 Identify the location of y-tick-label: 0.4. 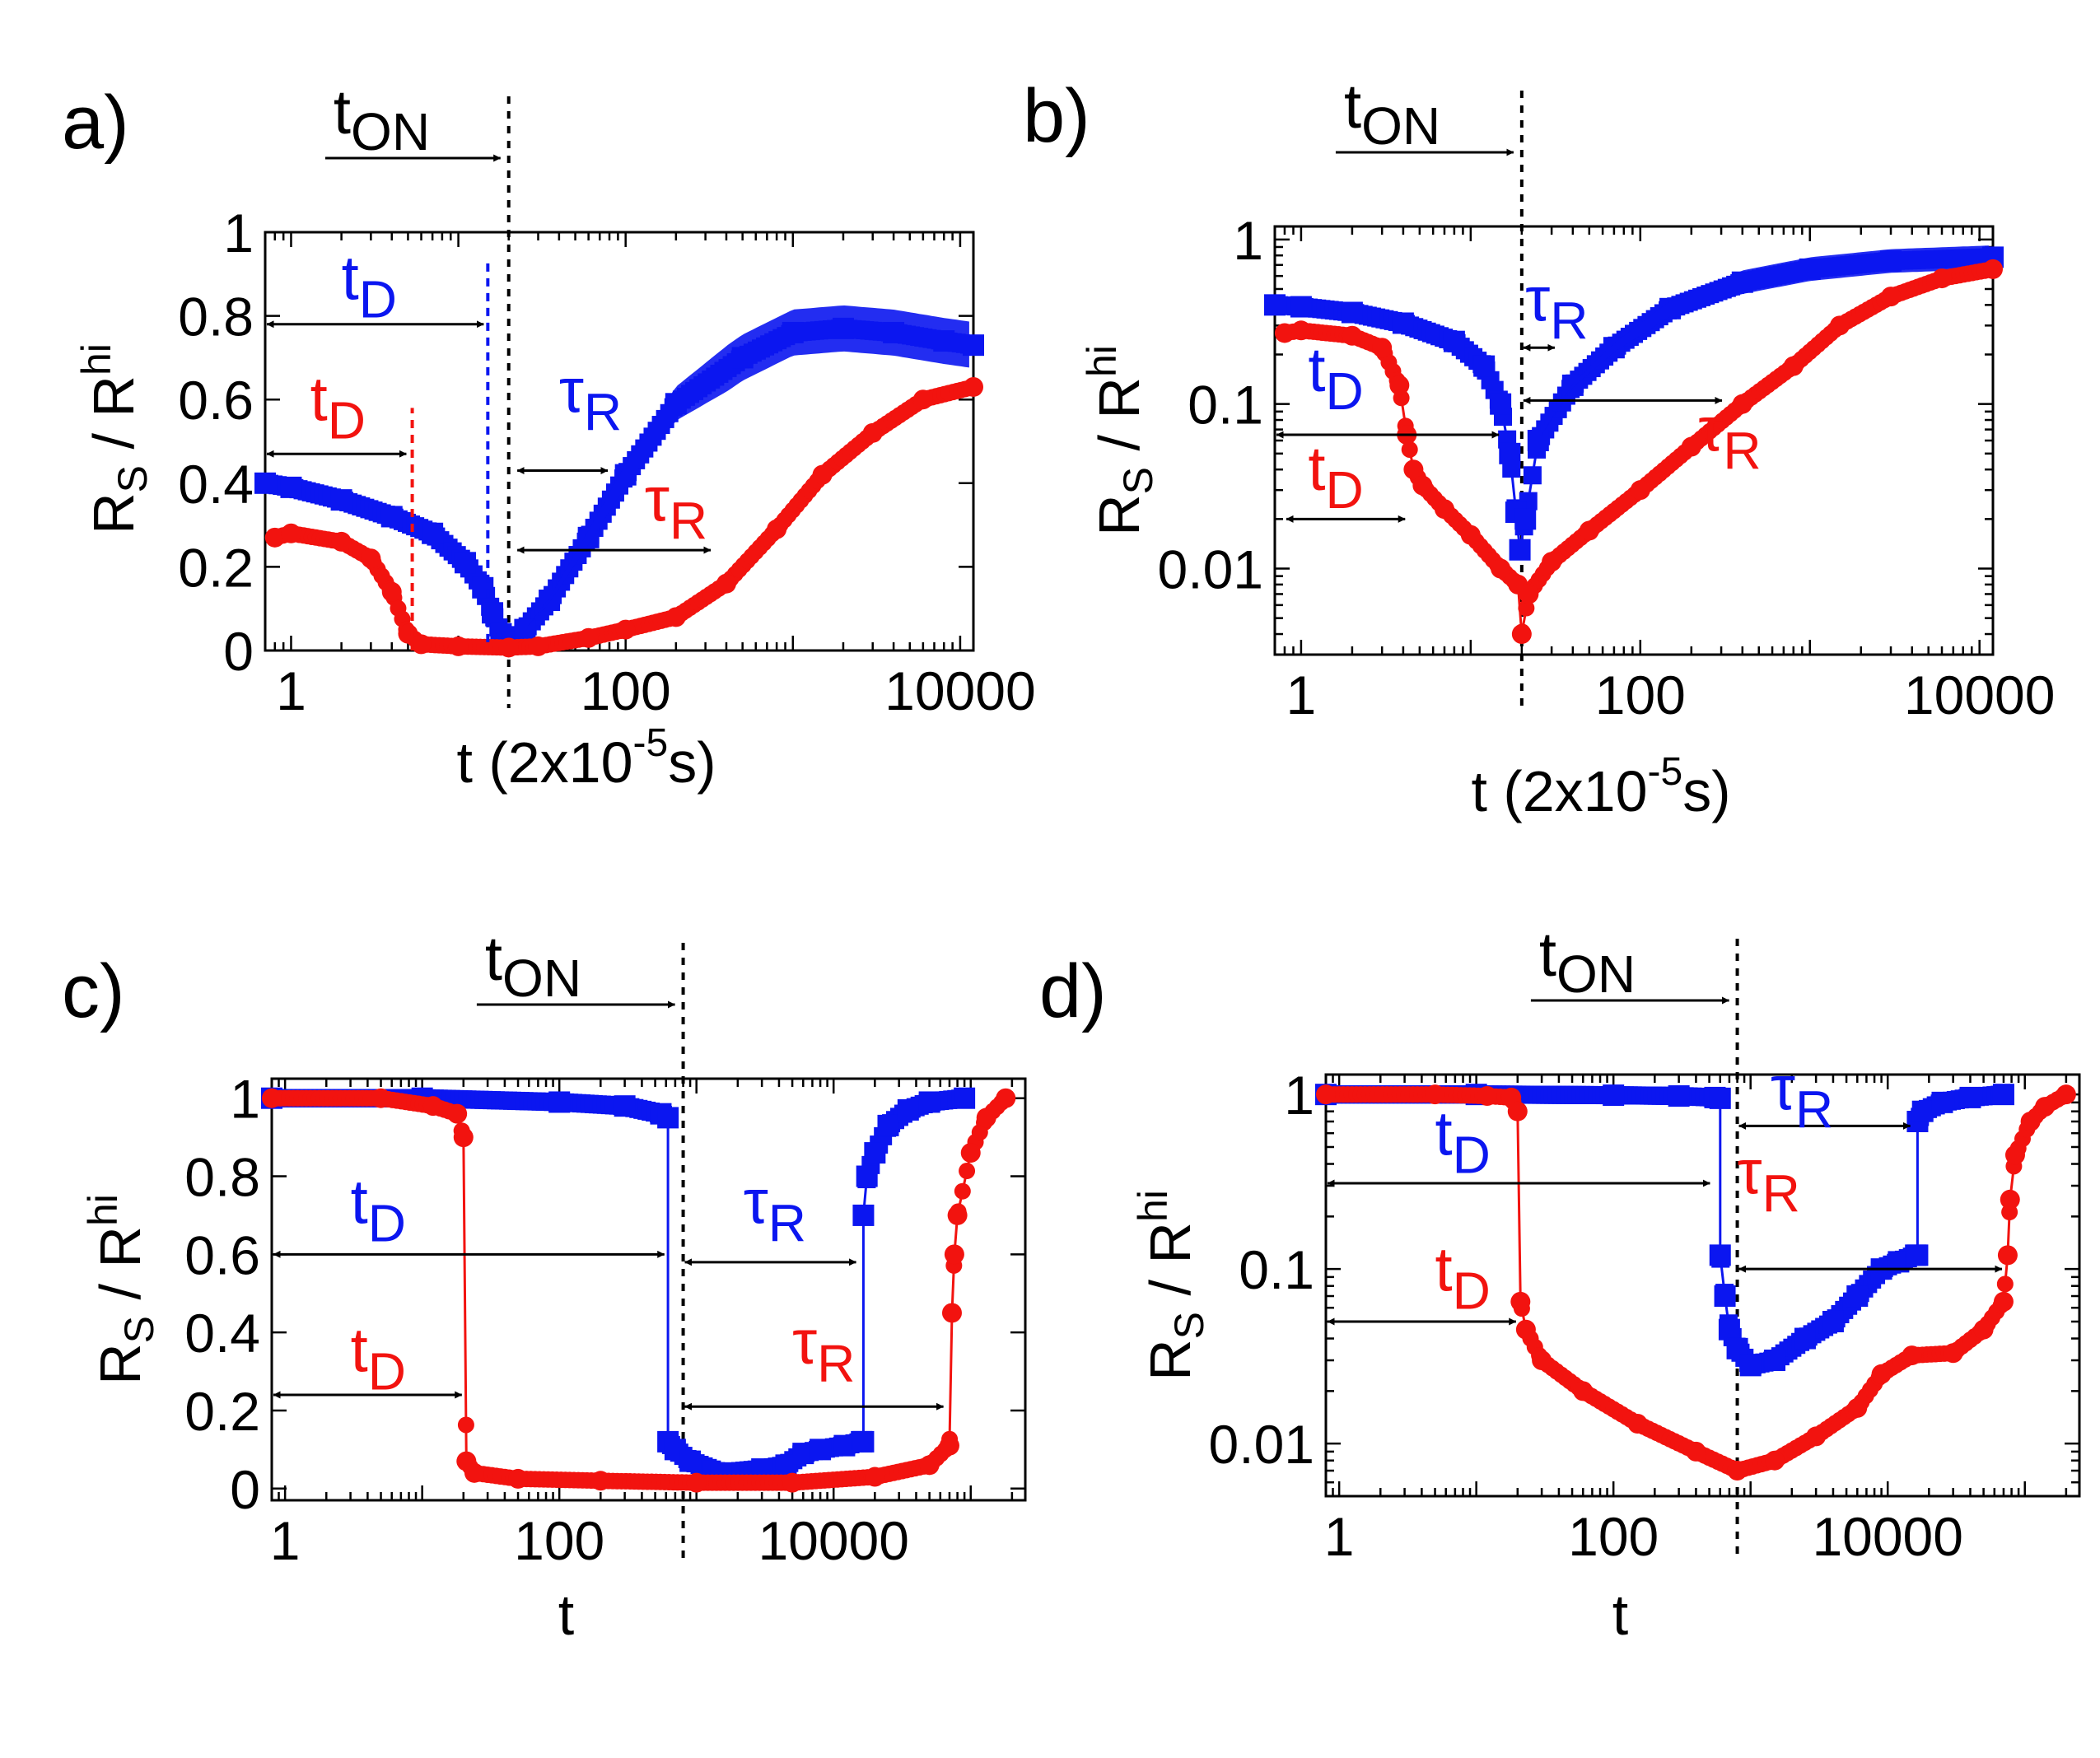
(216, 484).